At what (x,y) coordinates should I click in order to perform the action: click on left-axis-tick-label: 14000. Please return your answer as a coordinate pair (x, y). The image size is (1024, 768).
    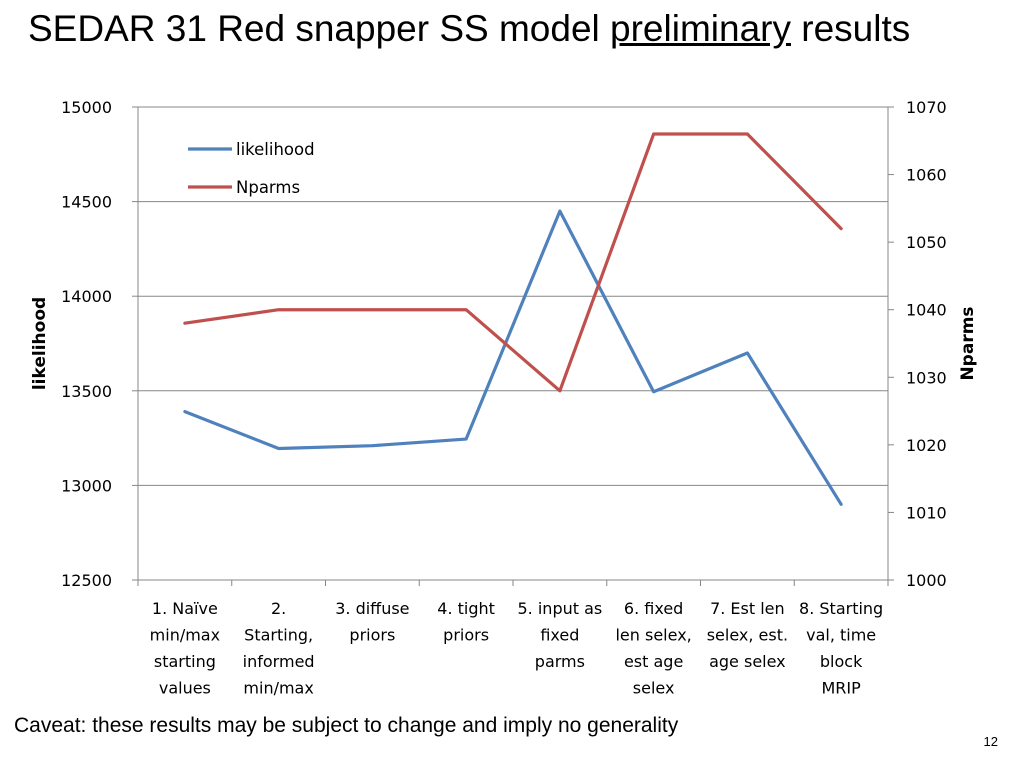
    Looking at the image, I should click on (86, 296).